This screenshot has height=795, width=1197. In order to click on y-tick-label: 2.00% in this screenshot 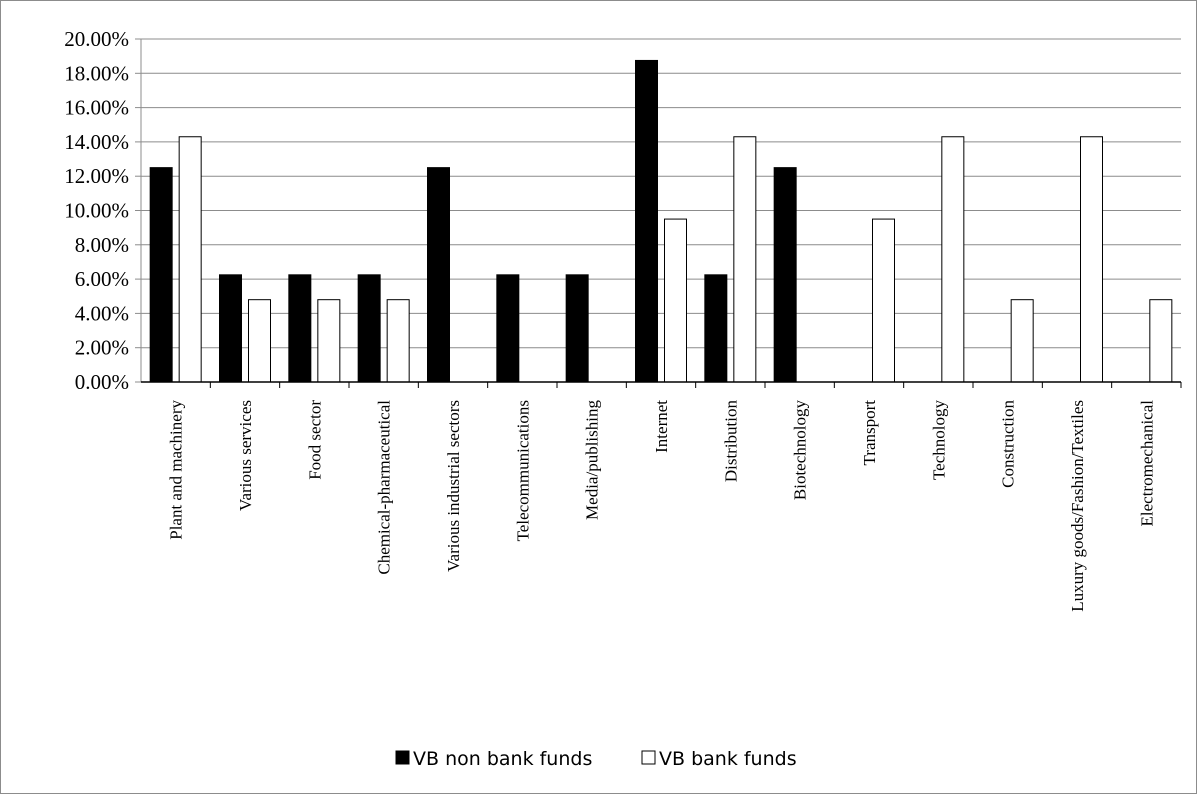, I will do `click(102, 348)`.